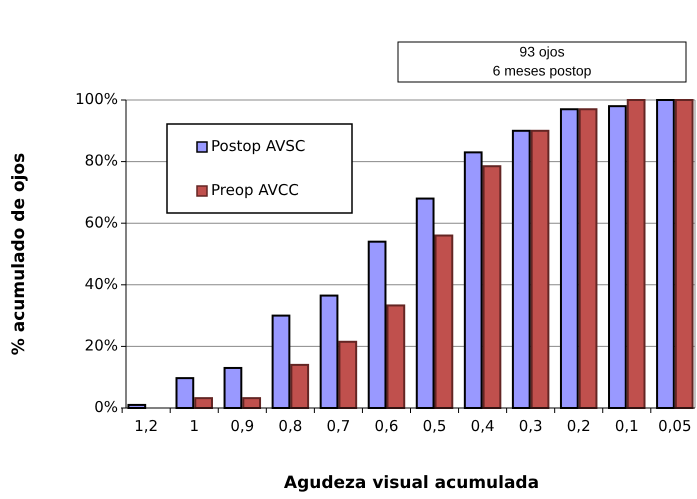 The image size is (697, 499). I want to click on legend-label: Preop AVCC, so click(255, 190).